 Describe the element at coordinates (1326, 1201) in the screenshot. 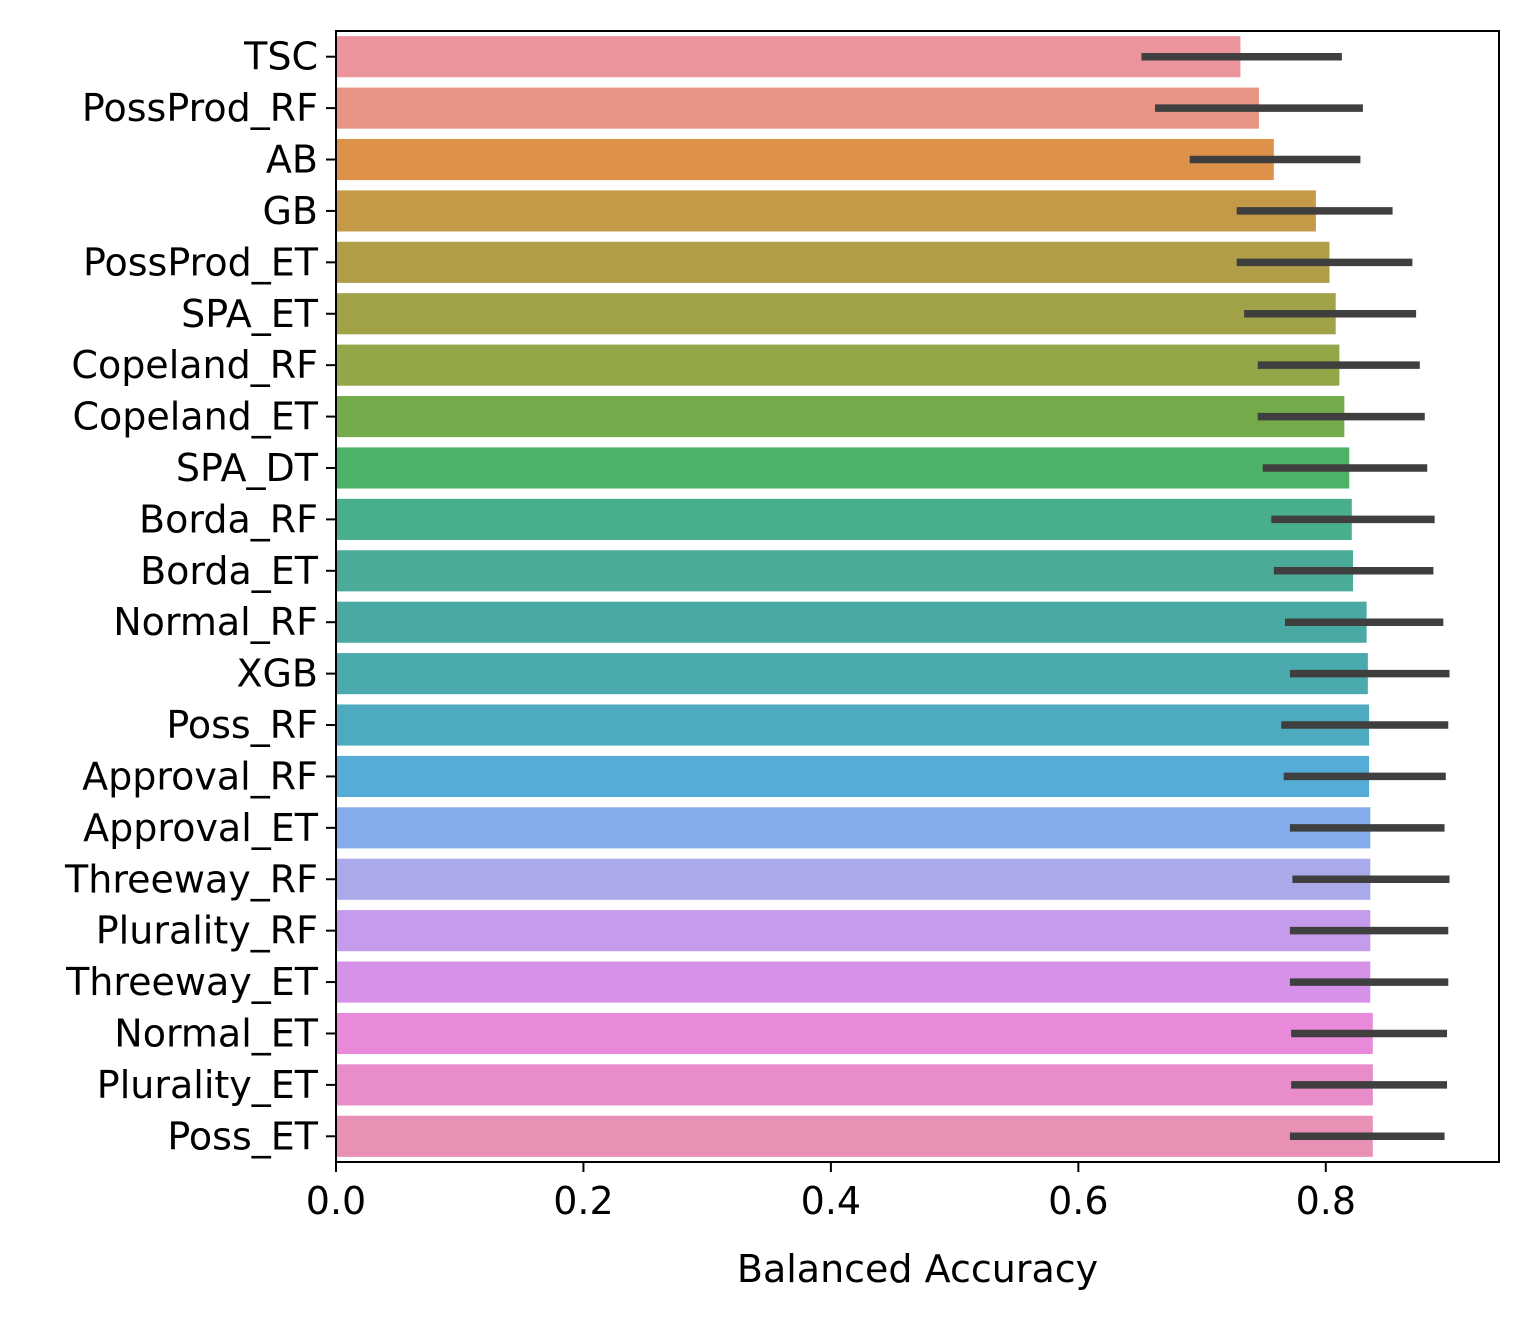

I see `x-tick-label: 0.8` at that location.